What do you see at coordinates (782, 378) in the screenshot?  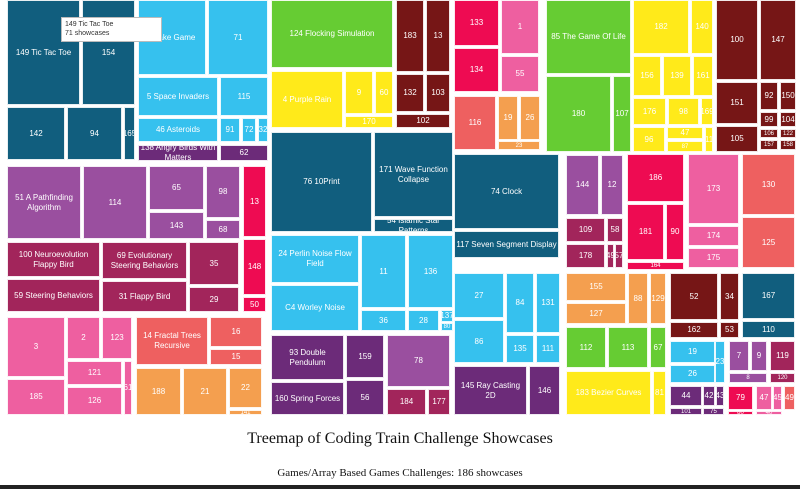 I see `treemap-cell: 120` at bounding box center [782, 378].